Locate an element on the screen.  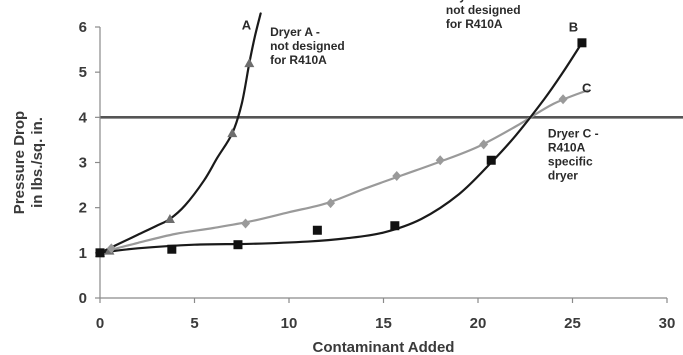
x-tick-label: 20 is located at coordinates (478, 323).